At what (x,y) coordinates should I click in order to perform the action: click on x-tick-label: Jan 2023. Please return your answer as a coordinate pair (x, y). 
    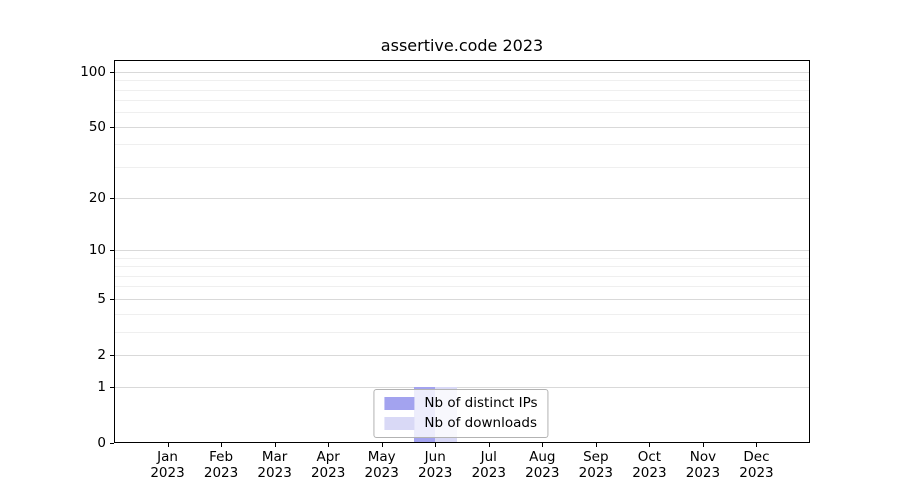
    Looking at the image, I should click on (167, 465).